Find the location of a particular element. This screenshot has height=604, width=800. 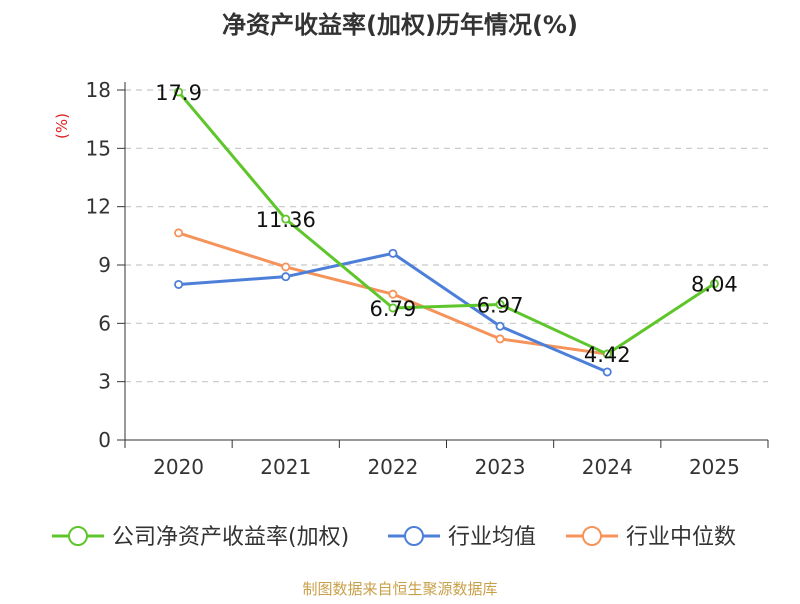

data-label: 8.04 is located at coordinates (714, 285).